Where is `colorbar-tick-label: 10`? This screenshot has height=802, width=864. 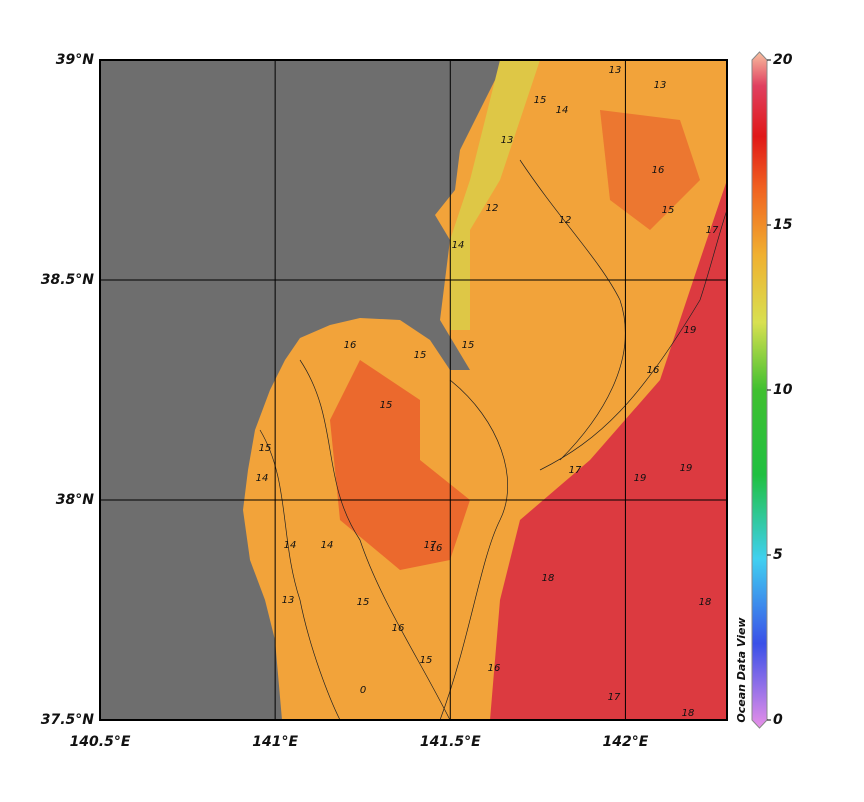 colorbar-tick-label: 10 is located at coordinates (783, 390).